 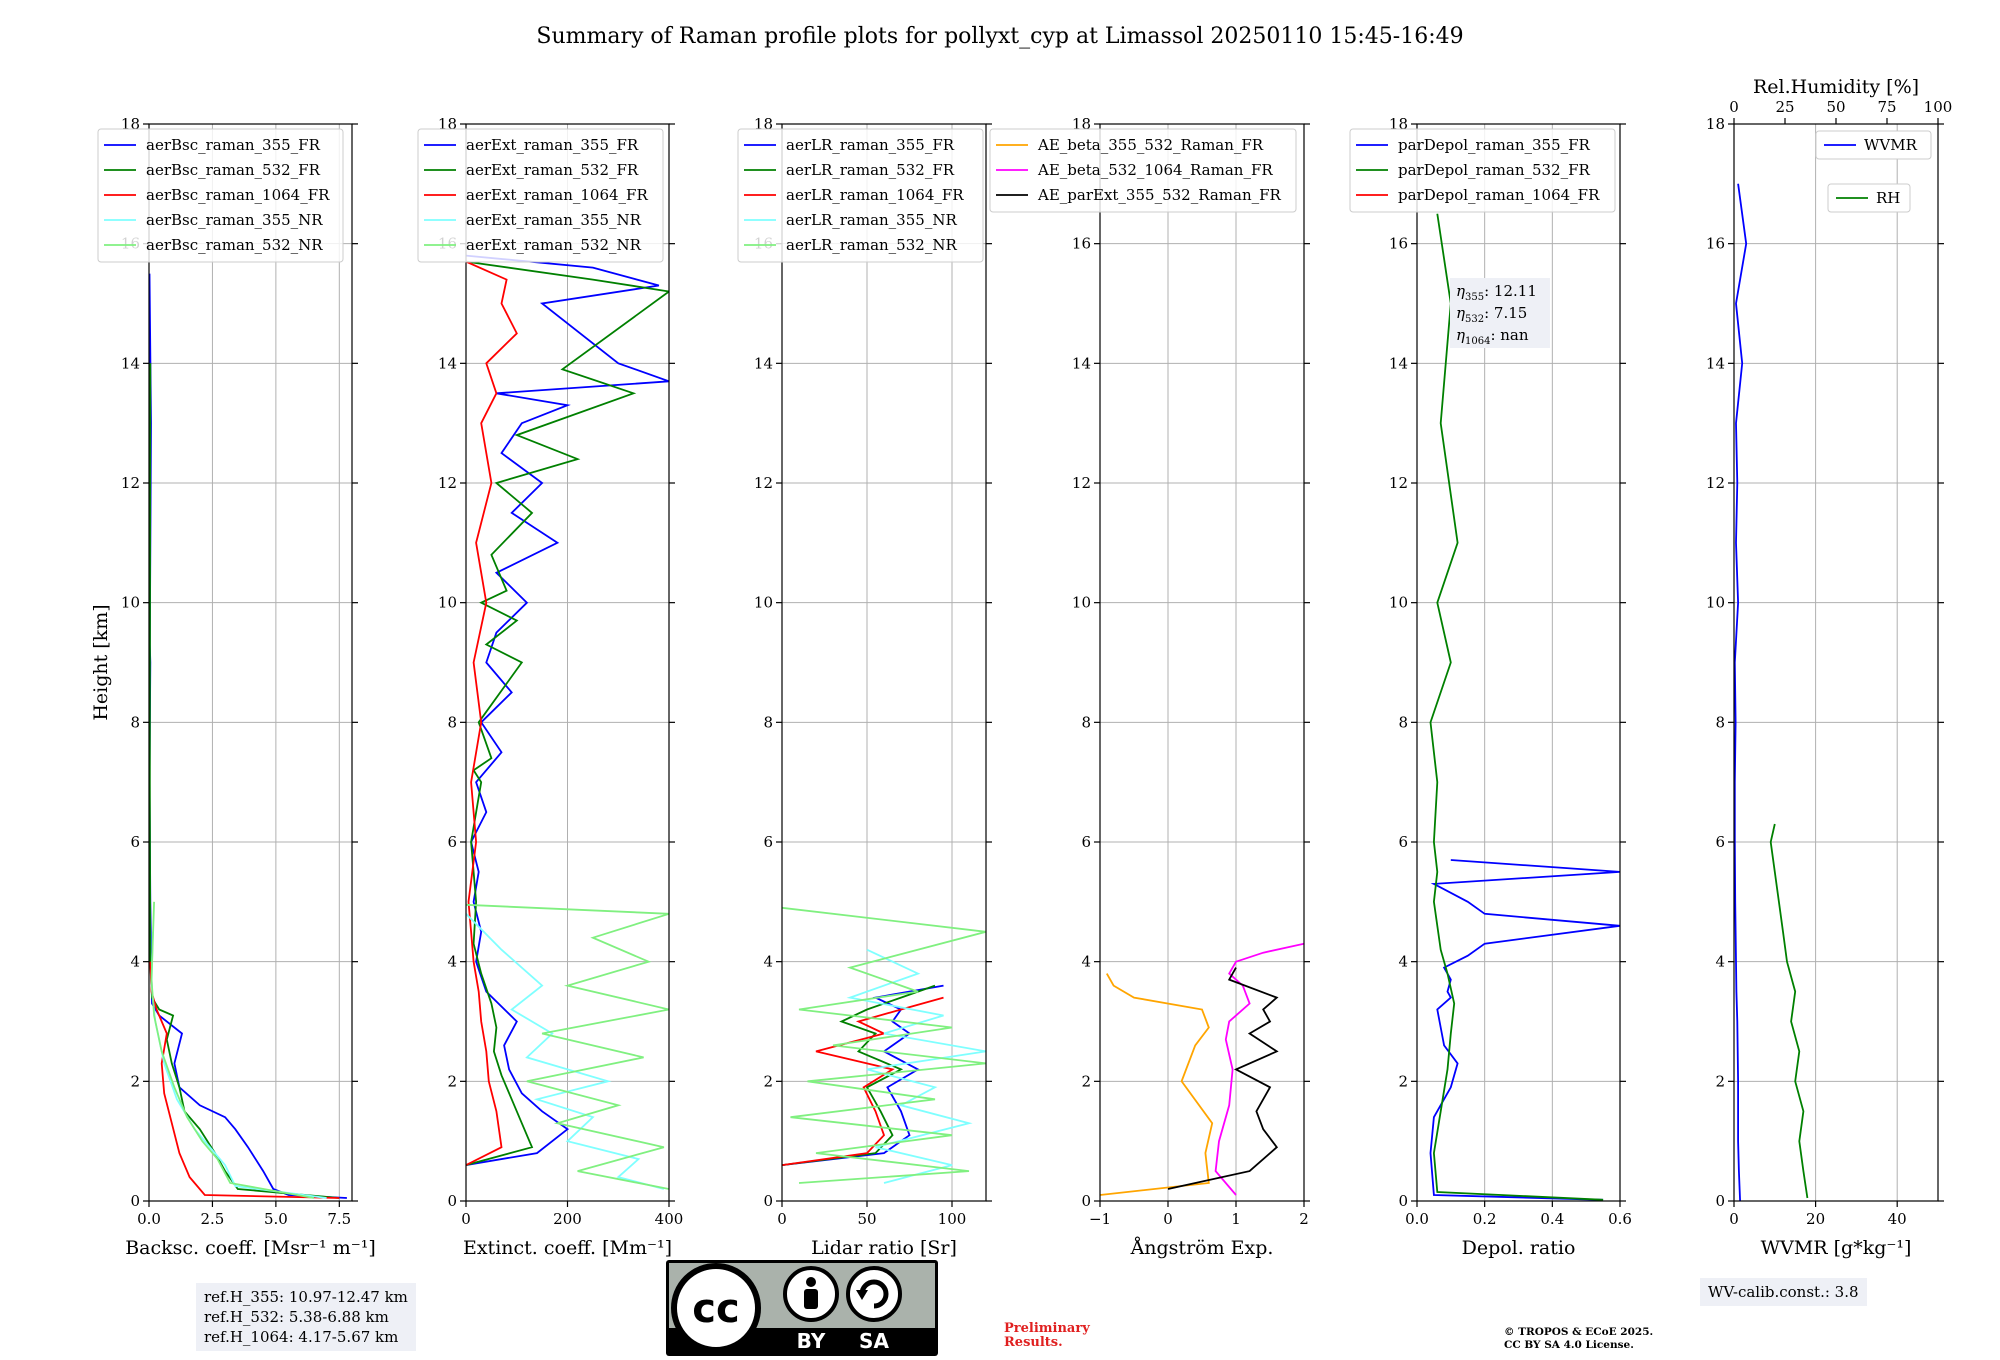 I want to click on cc-sa-label: SA, so click(x=874, y=1341).